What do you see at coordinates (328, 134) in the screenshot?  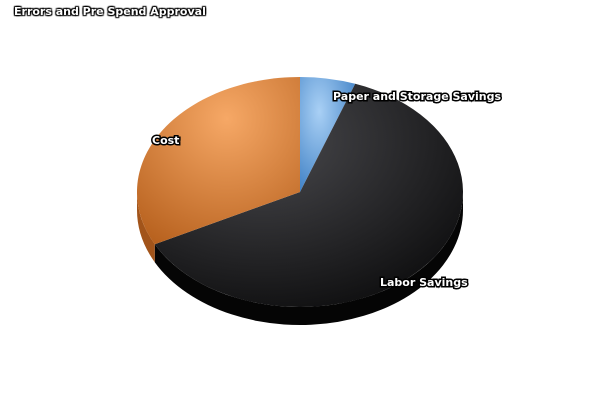 I see `pie-slice-paper-and-storage-savings` at bounding box center [328, 134].